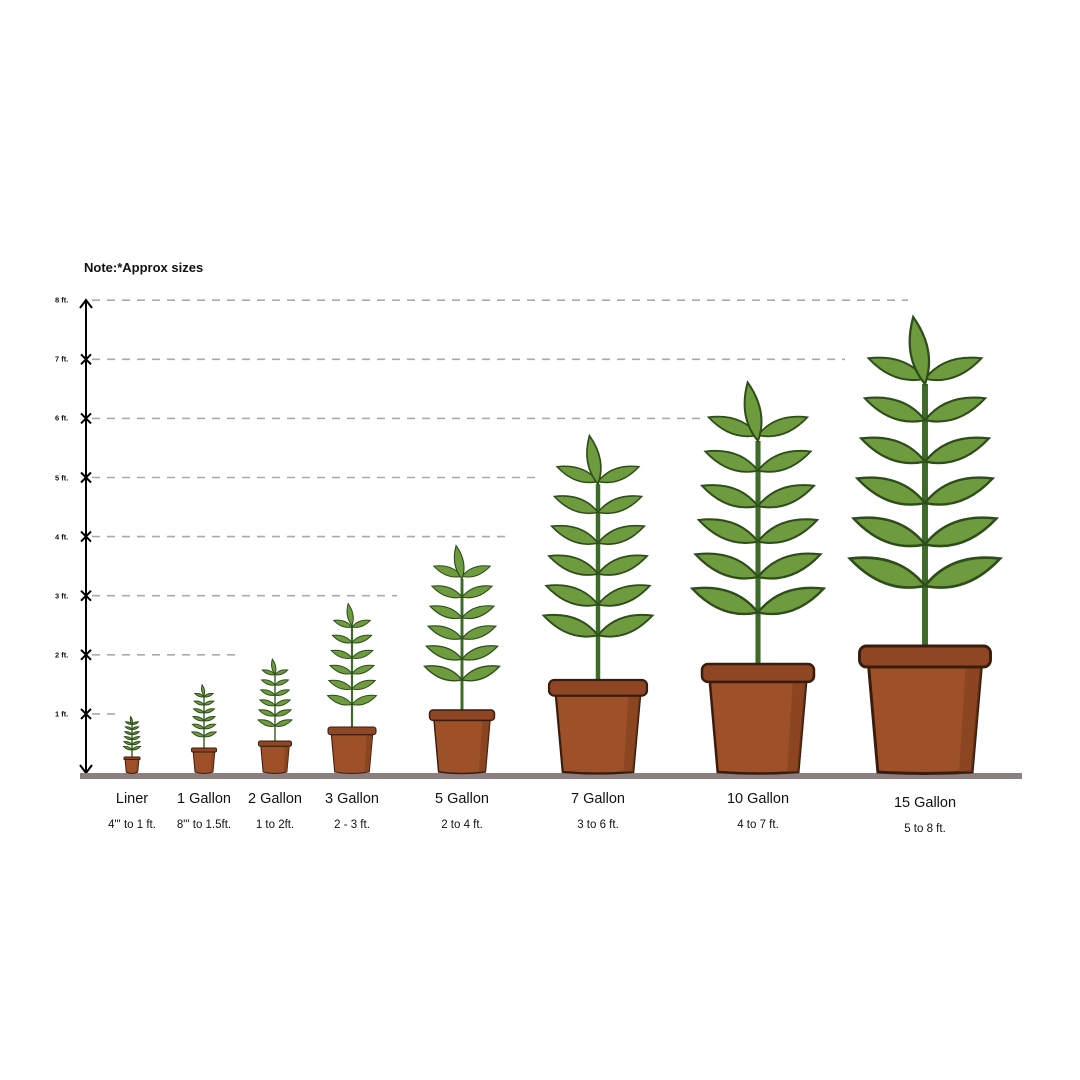 This screenshot has height=1080, width=1080. Describe the element at coordinates (62, 300) in the screenshot. I see `tick-label: 8 ft.` at that location.